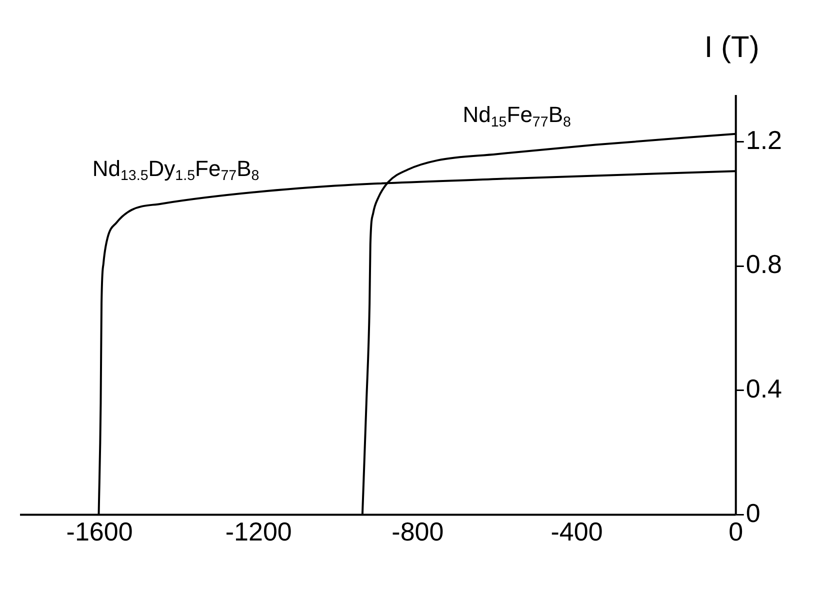  Describe the element at coordinates (732, 47) in the screenshot. I see `y-axis-title: I (T)` at that location.